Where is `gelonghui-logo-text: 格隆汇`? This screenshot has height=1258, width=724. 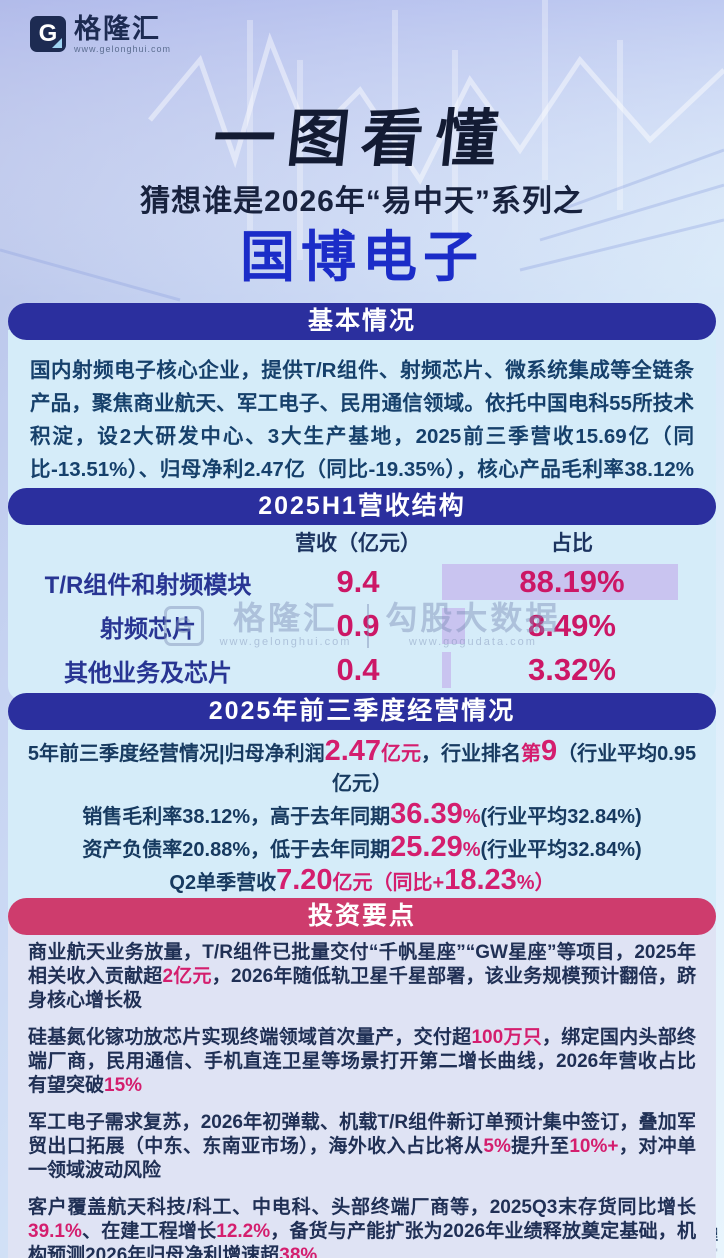 gelonghui-logo-text: 格隆汇 is located at coordinates (117, 29).